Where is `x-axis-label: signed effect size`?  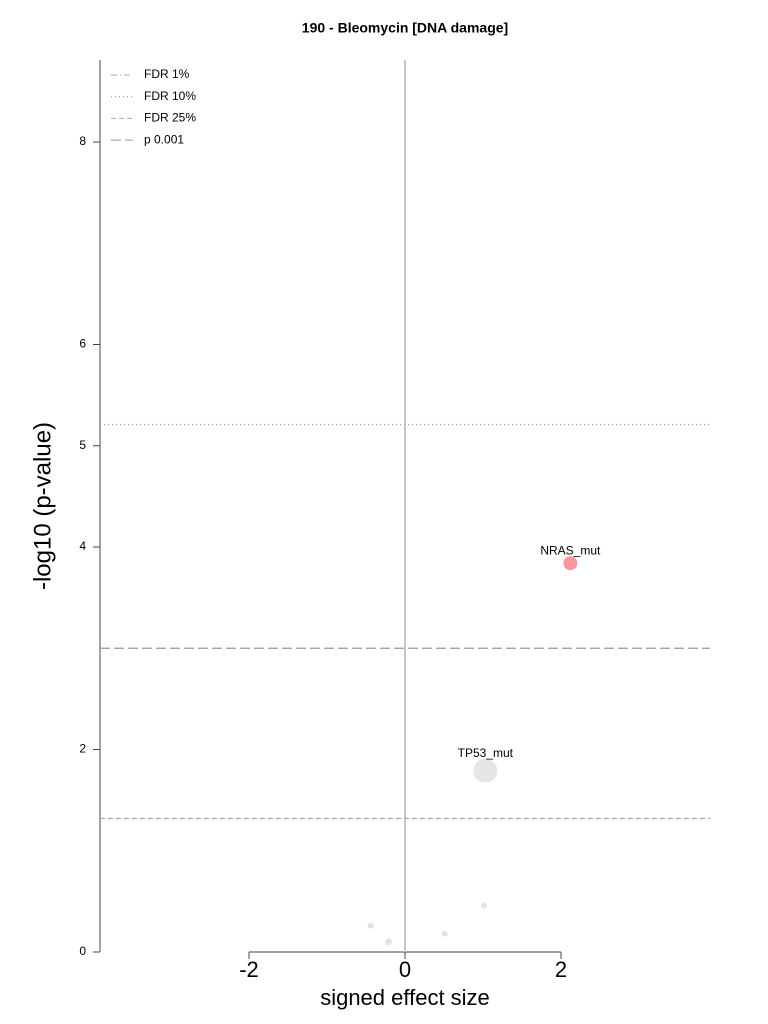
x-axis-label: signed effect size is located at coordinates (405, 997).